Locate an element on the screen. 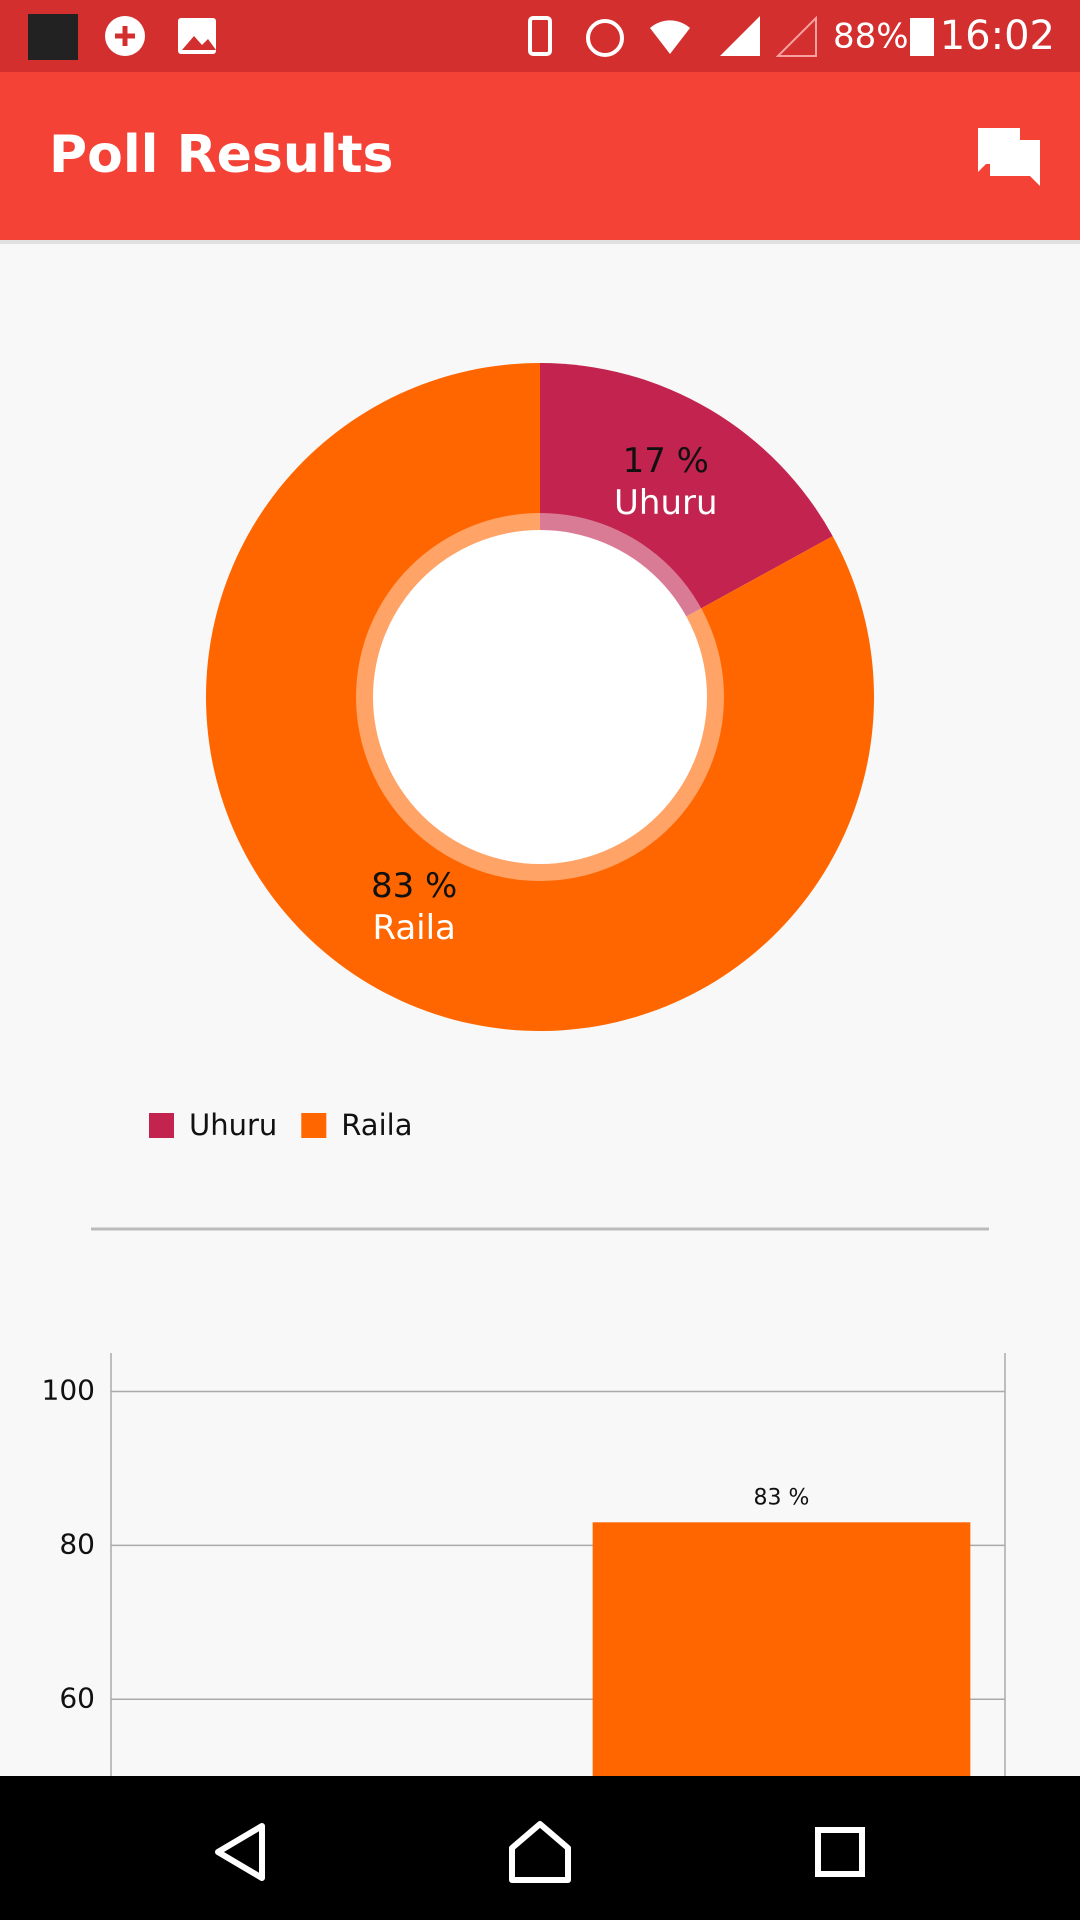 The width and height of the screenshot is (1080, 1920). donut-hole is located at coordinates (540, 697).